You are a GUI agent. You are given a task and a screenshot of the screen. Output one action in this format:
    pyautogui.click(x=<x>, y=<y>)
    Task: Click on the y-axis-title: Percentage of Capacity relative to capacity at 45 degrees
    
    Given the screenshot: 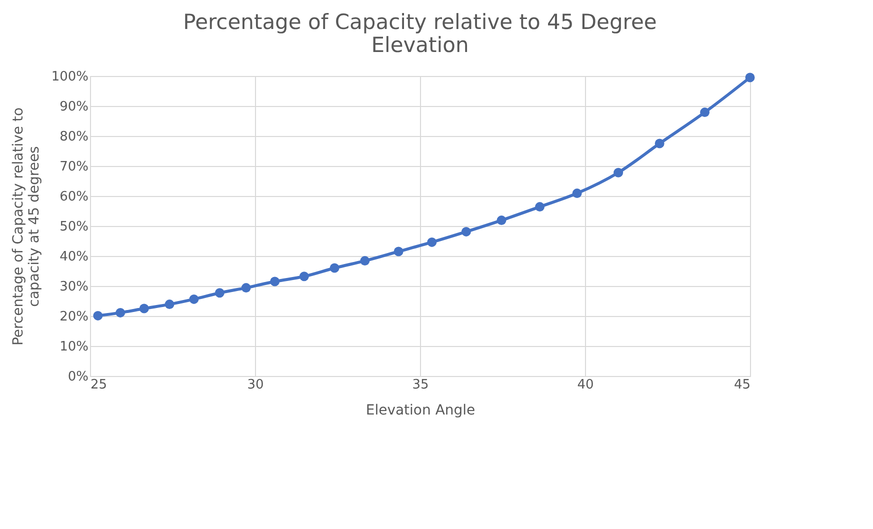 What is the action you would take?
    pyautogui.click(x=26, y=226)
    